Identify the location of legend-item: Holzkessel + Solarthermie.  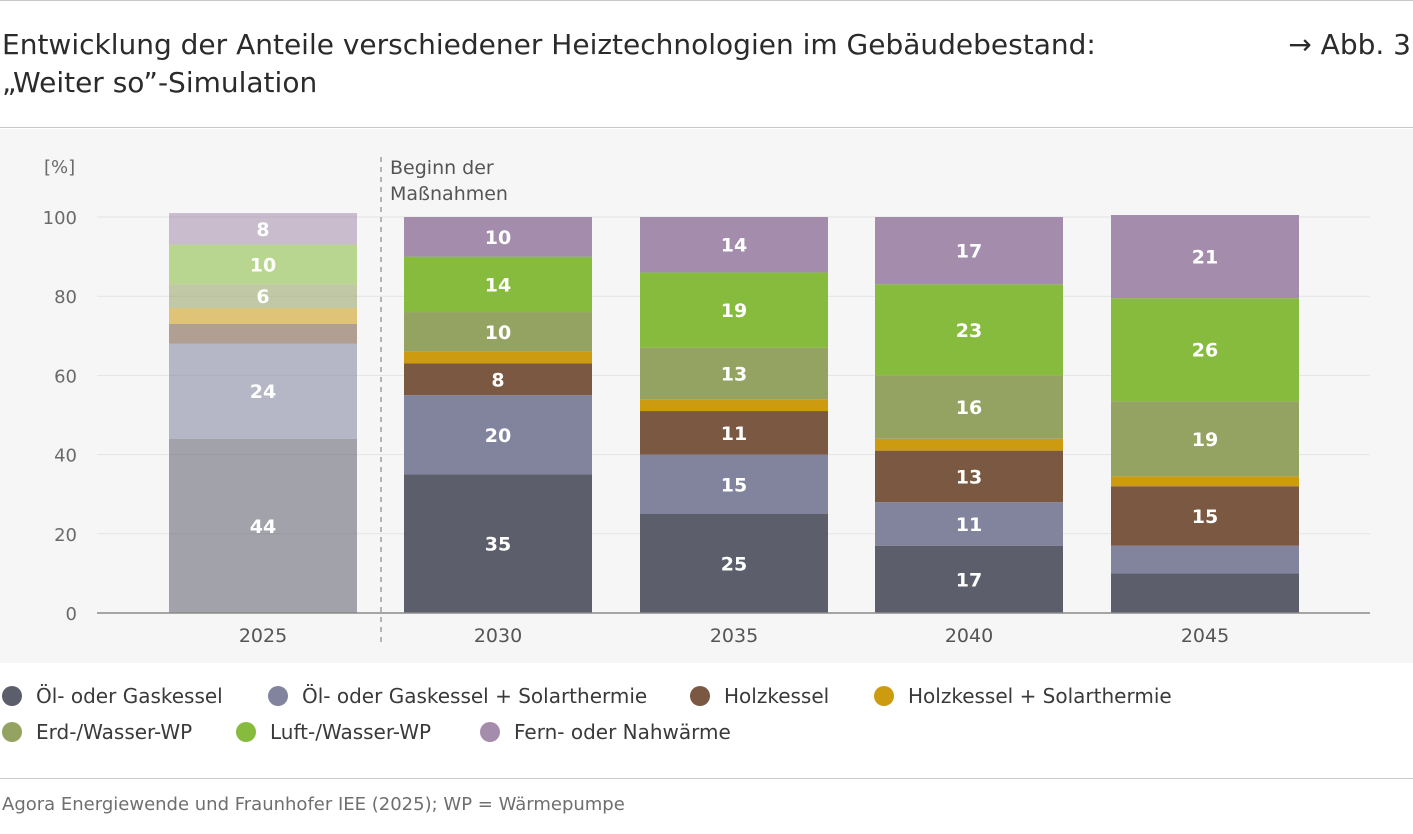
(1023, 696).